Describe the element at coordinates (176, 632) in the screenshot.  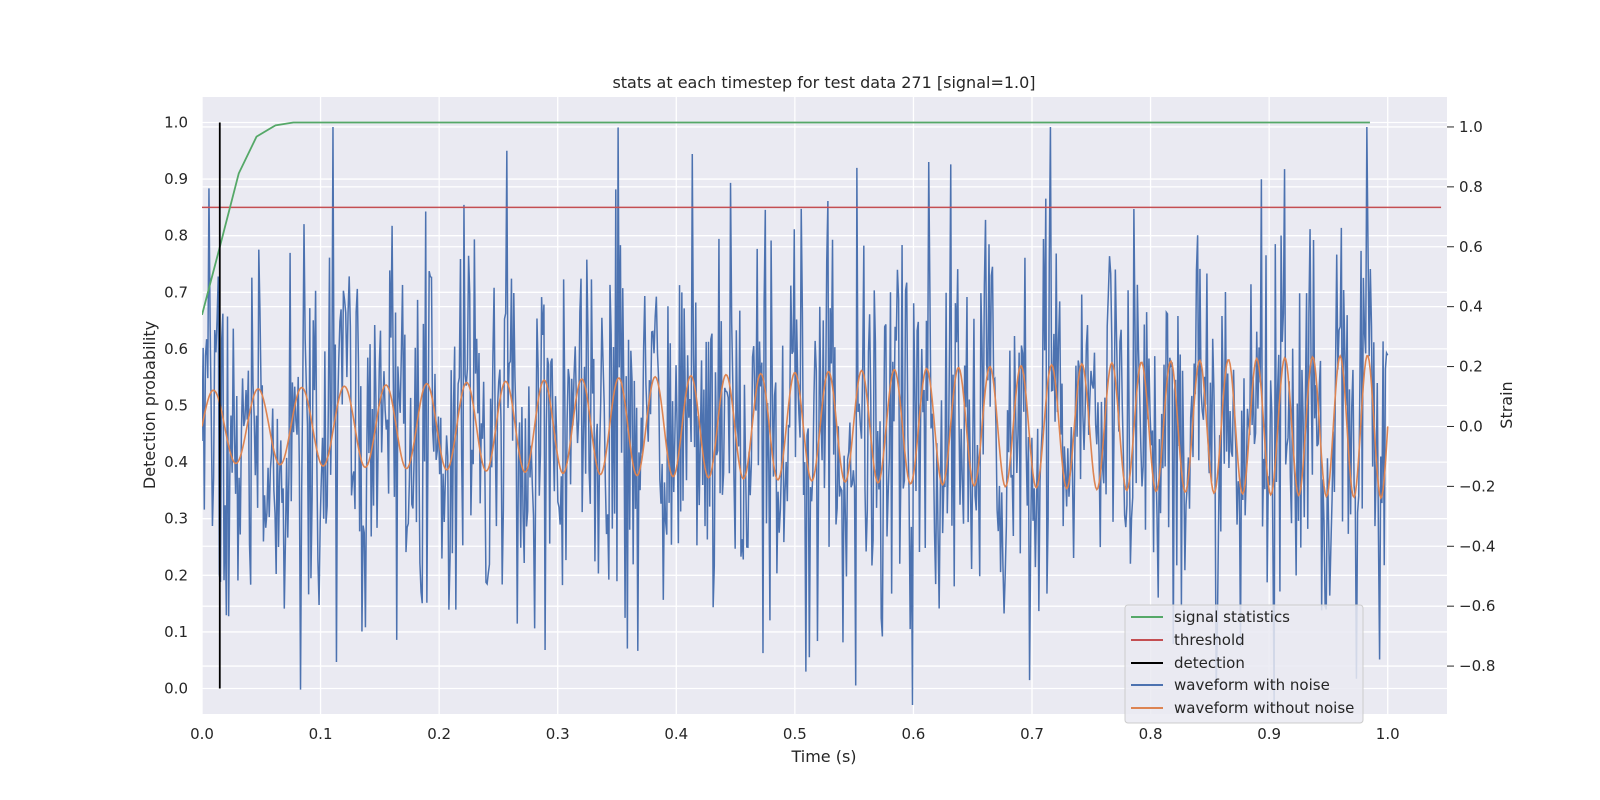
I see `y-left-tick-label: 0.1` at that location.